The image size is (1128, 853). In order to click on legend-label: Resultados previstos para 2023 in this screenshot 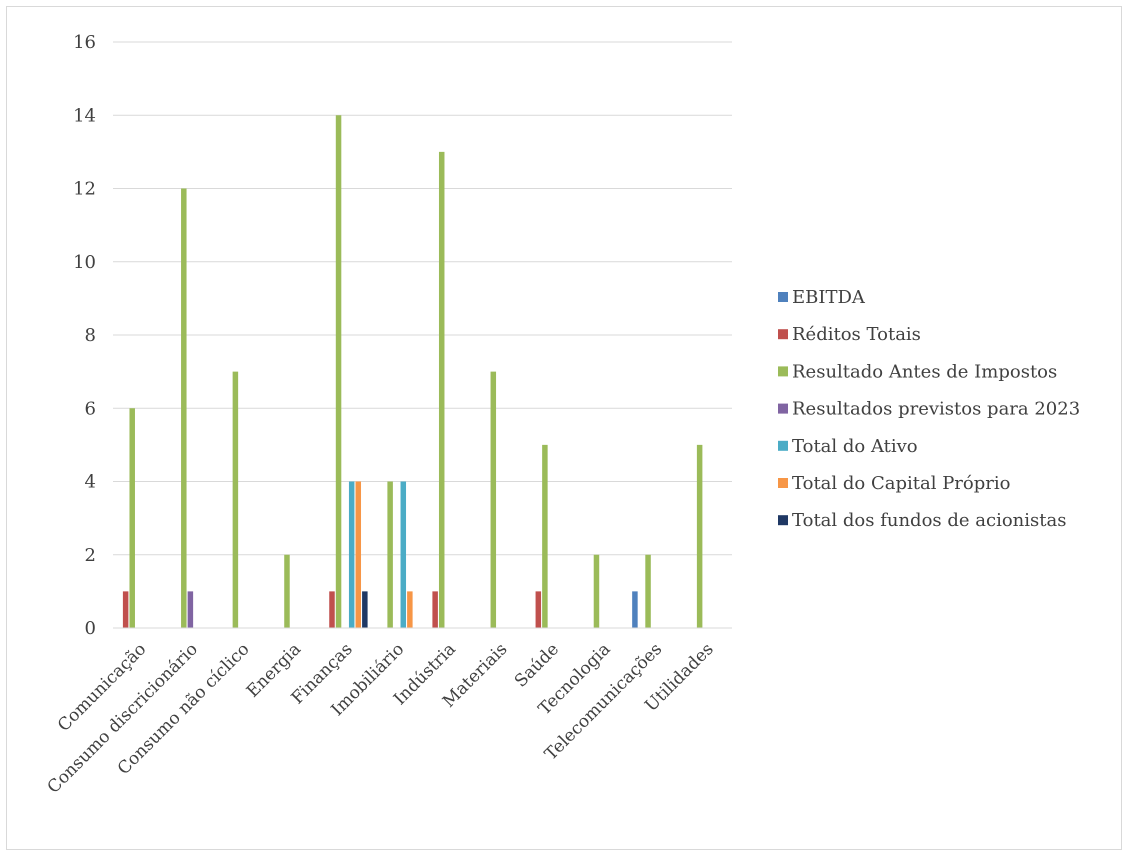, I will do `click(936, 409)`.